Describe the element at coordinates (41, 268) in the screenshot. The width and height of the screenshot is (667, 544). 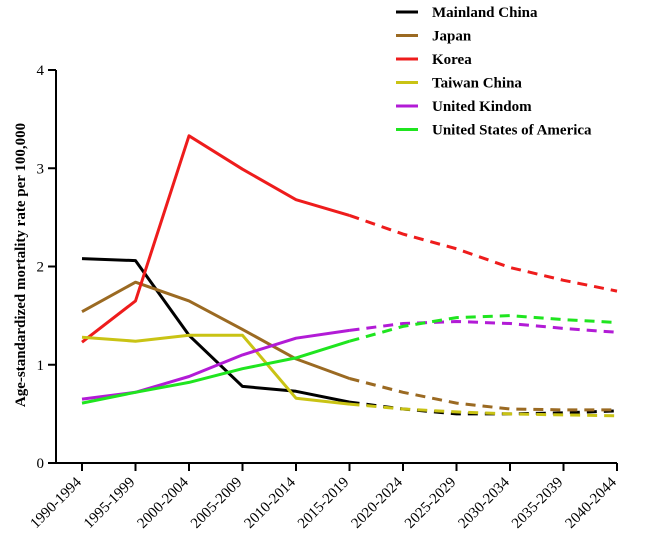
I see `y-tick-label: 2` at that location.